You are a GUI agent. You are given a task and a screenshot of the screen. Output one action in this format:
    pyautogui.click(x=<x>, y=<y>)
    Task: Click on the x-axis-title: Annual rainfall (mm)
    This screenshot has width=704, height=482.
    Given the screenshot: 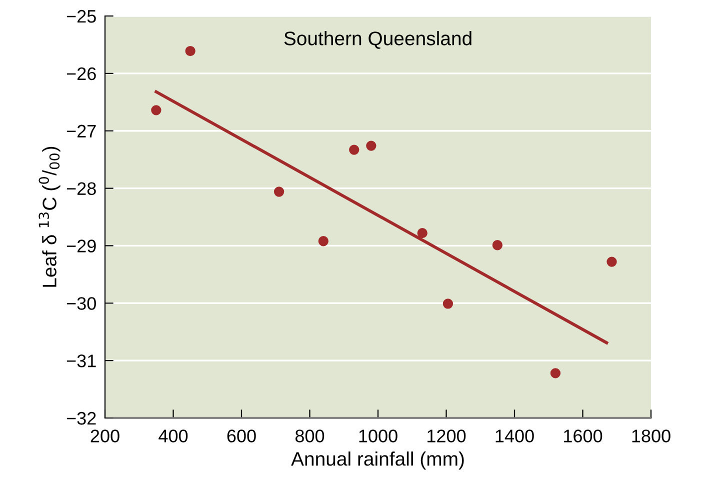 What is the action you would take?
    pyautogui.click(x=377, y=461)
    